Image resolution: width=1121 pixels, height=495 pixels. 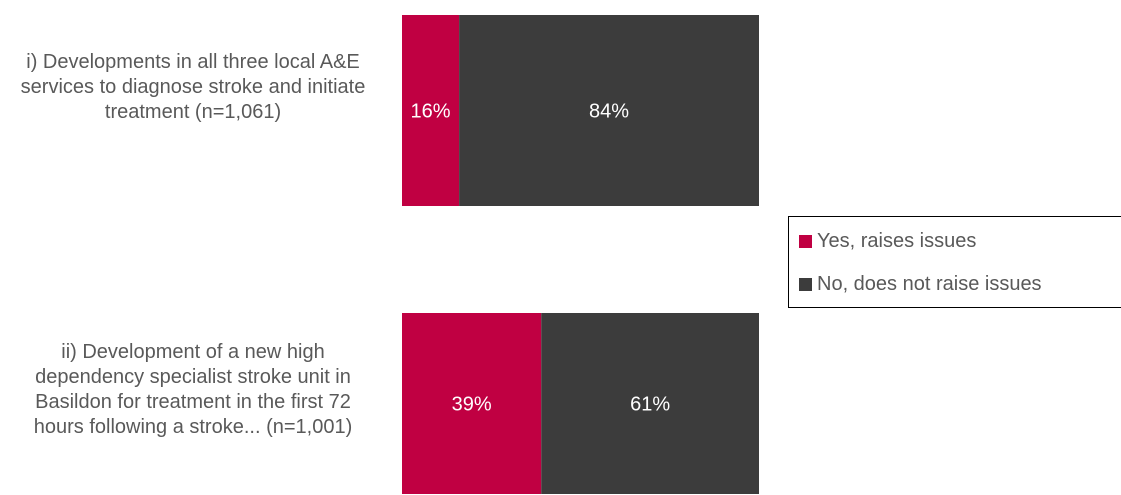 I want to click on legend-item-yes: Yes, raises issues, so click(x=887, y=241).